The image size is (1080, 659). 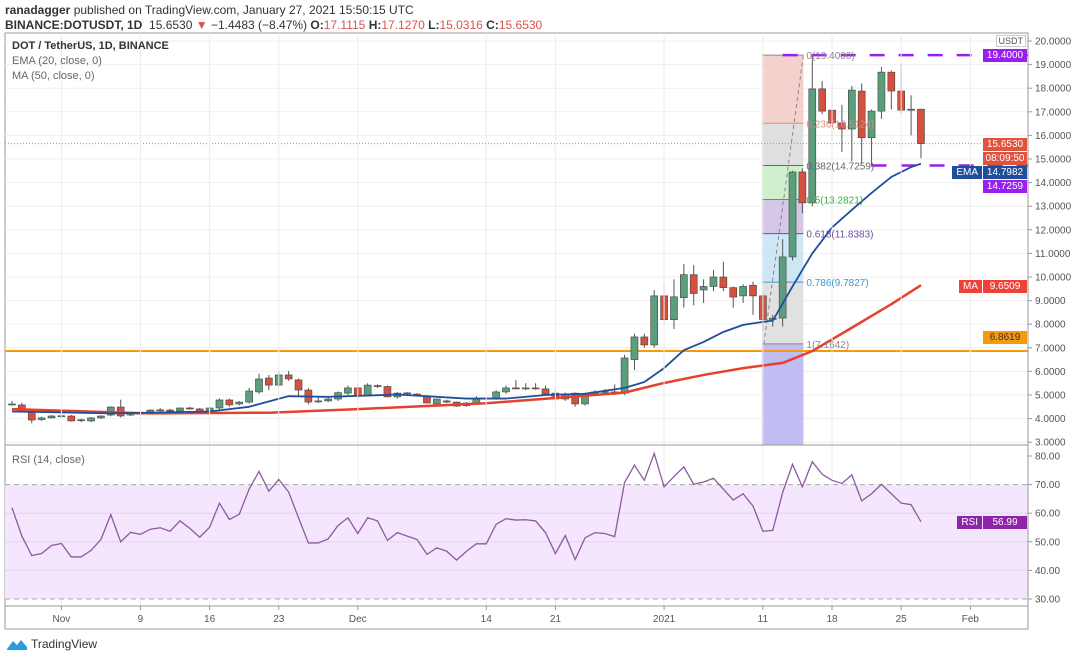 I want to click on rsi-tick-label: 60.00, so click(x=1047, y=514).